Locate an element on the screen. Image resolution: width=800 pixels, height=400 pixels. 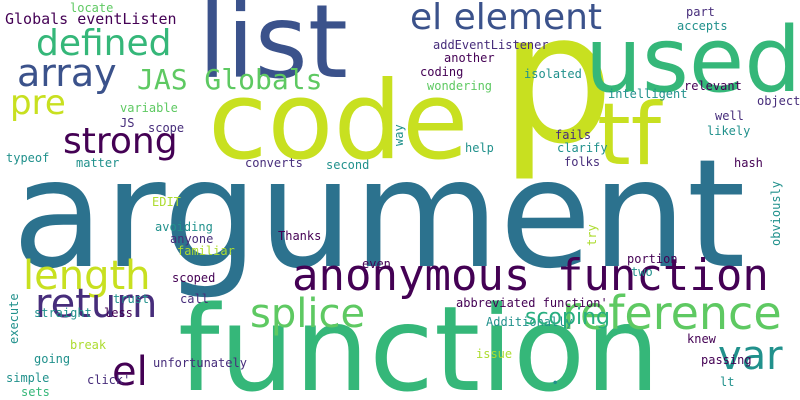
word-second: second is located at coordinates (348, 165).